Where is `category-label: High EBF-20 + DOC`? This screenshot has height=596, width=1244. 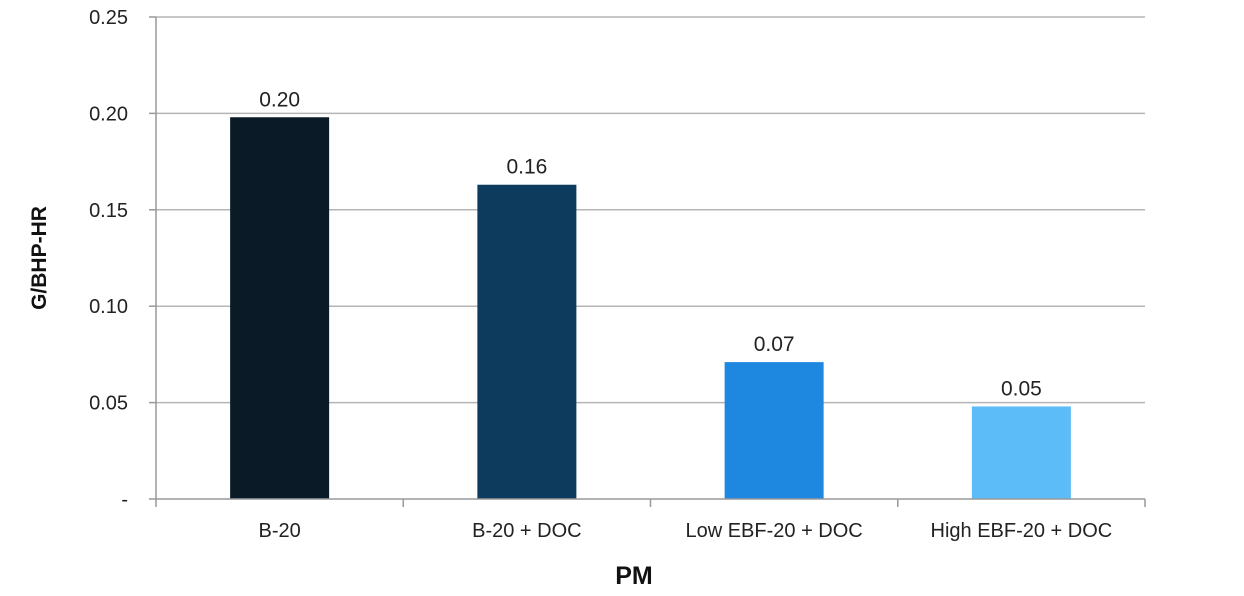
category-label: High EBF-20 + DOC is located at coordinates (1022, 531).